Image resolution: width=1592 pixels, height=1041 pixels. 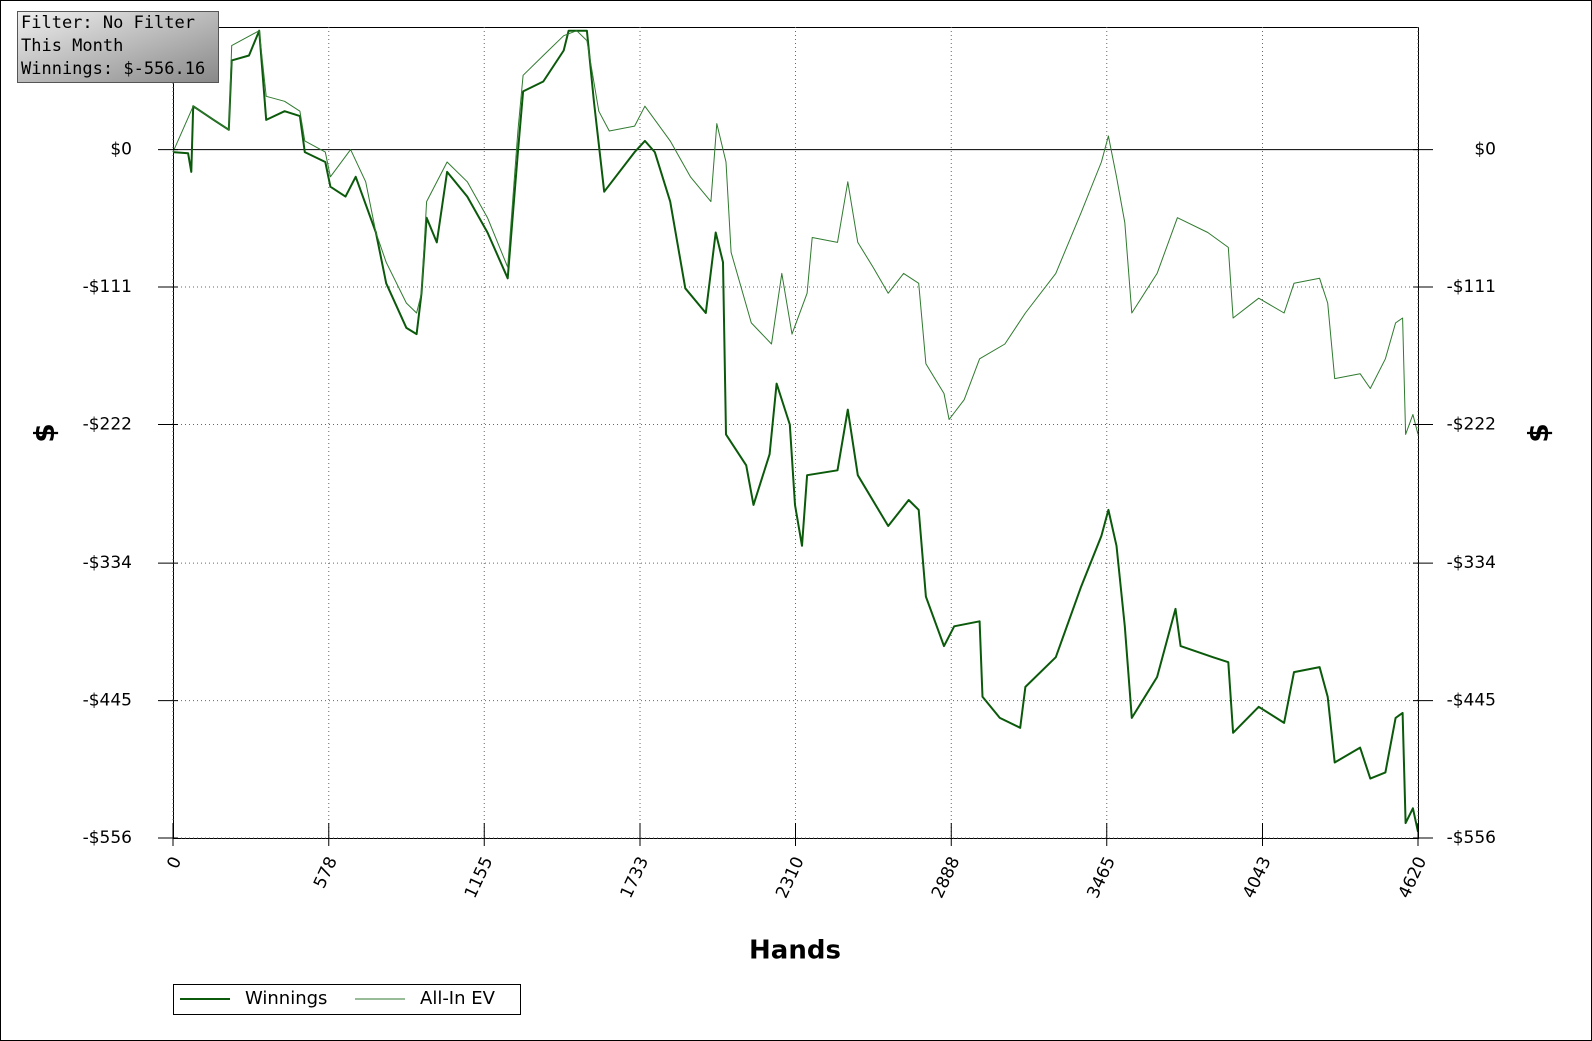 I want to click on y-tick-label-right: -$222, so click(x=1471, y=424).